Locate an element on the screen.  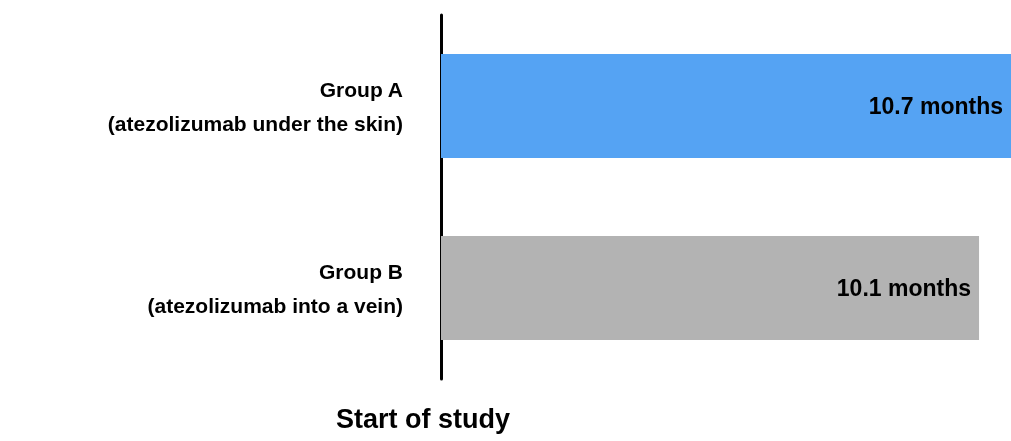
data-label: 10.7 months is located at coordinates (935, 106).